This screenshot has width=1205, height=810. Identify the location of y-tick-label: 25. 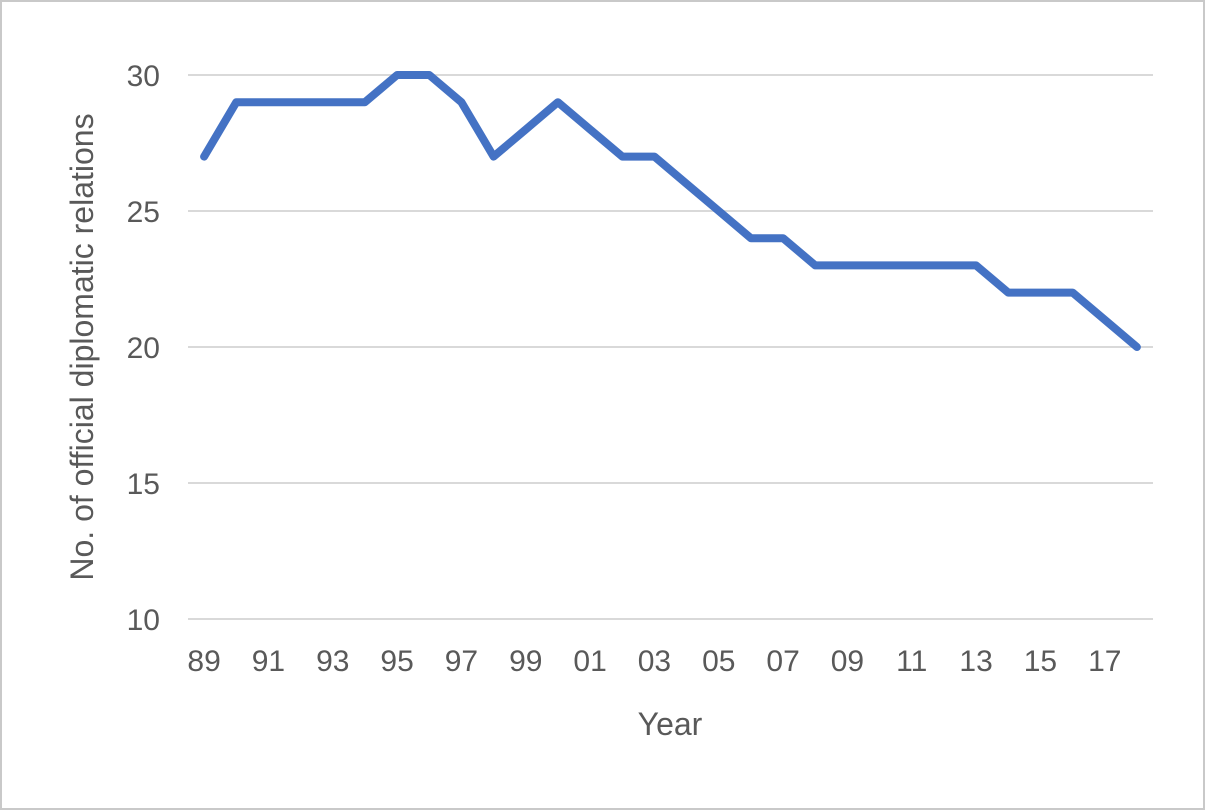
(143, 212).